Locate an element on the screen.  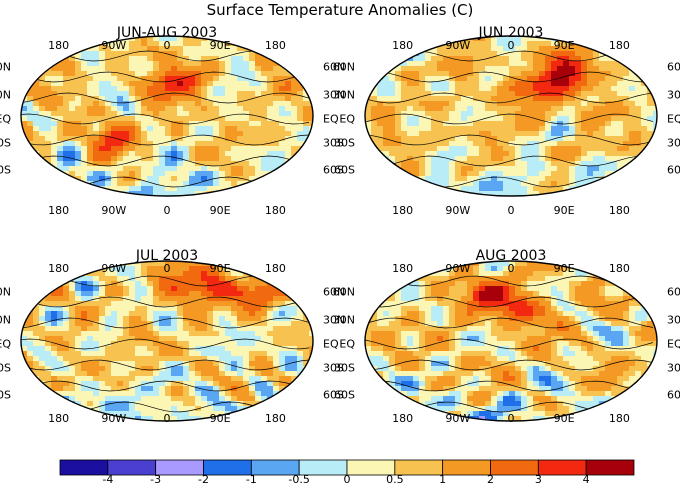
colorbar-label: 0 is located at coordinates (347, 479).